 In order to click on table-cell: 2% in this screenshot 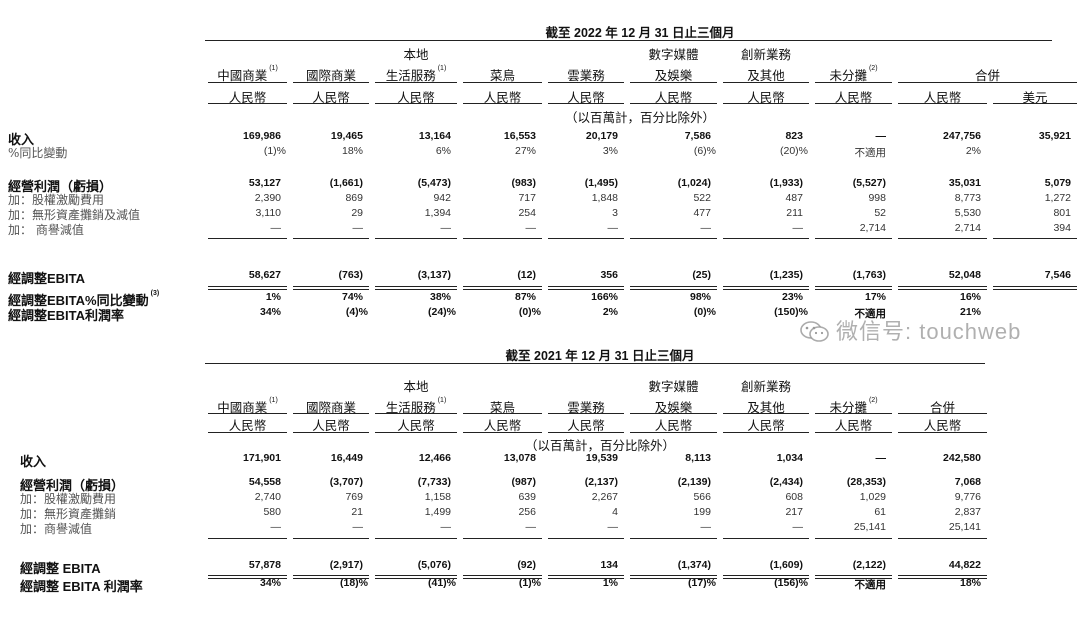, I will do `click(973, 151)`.